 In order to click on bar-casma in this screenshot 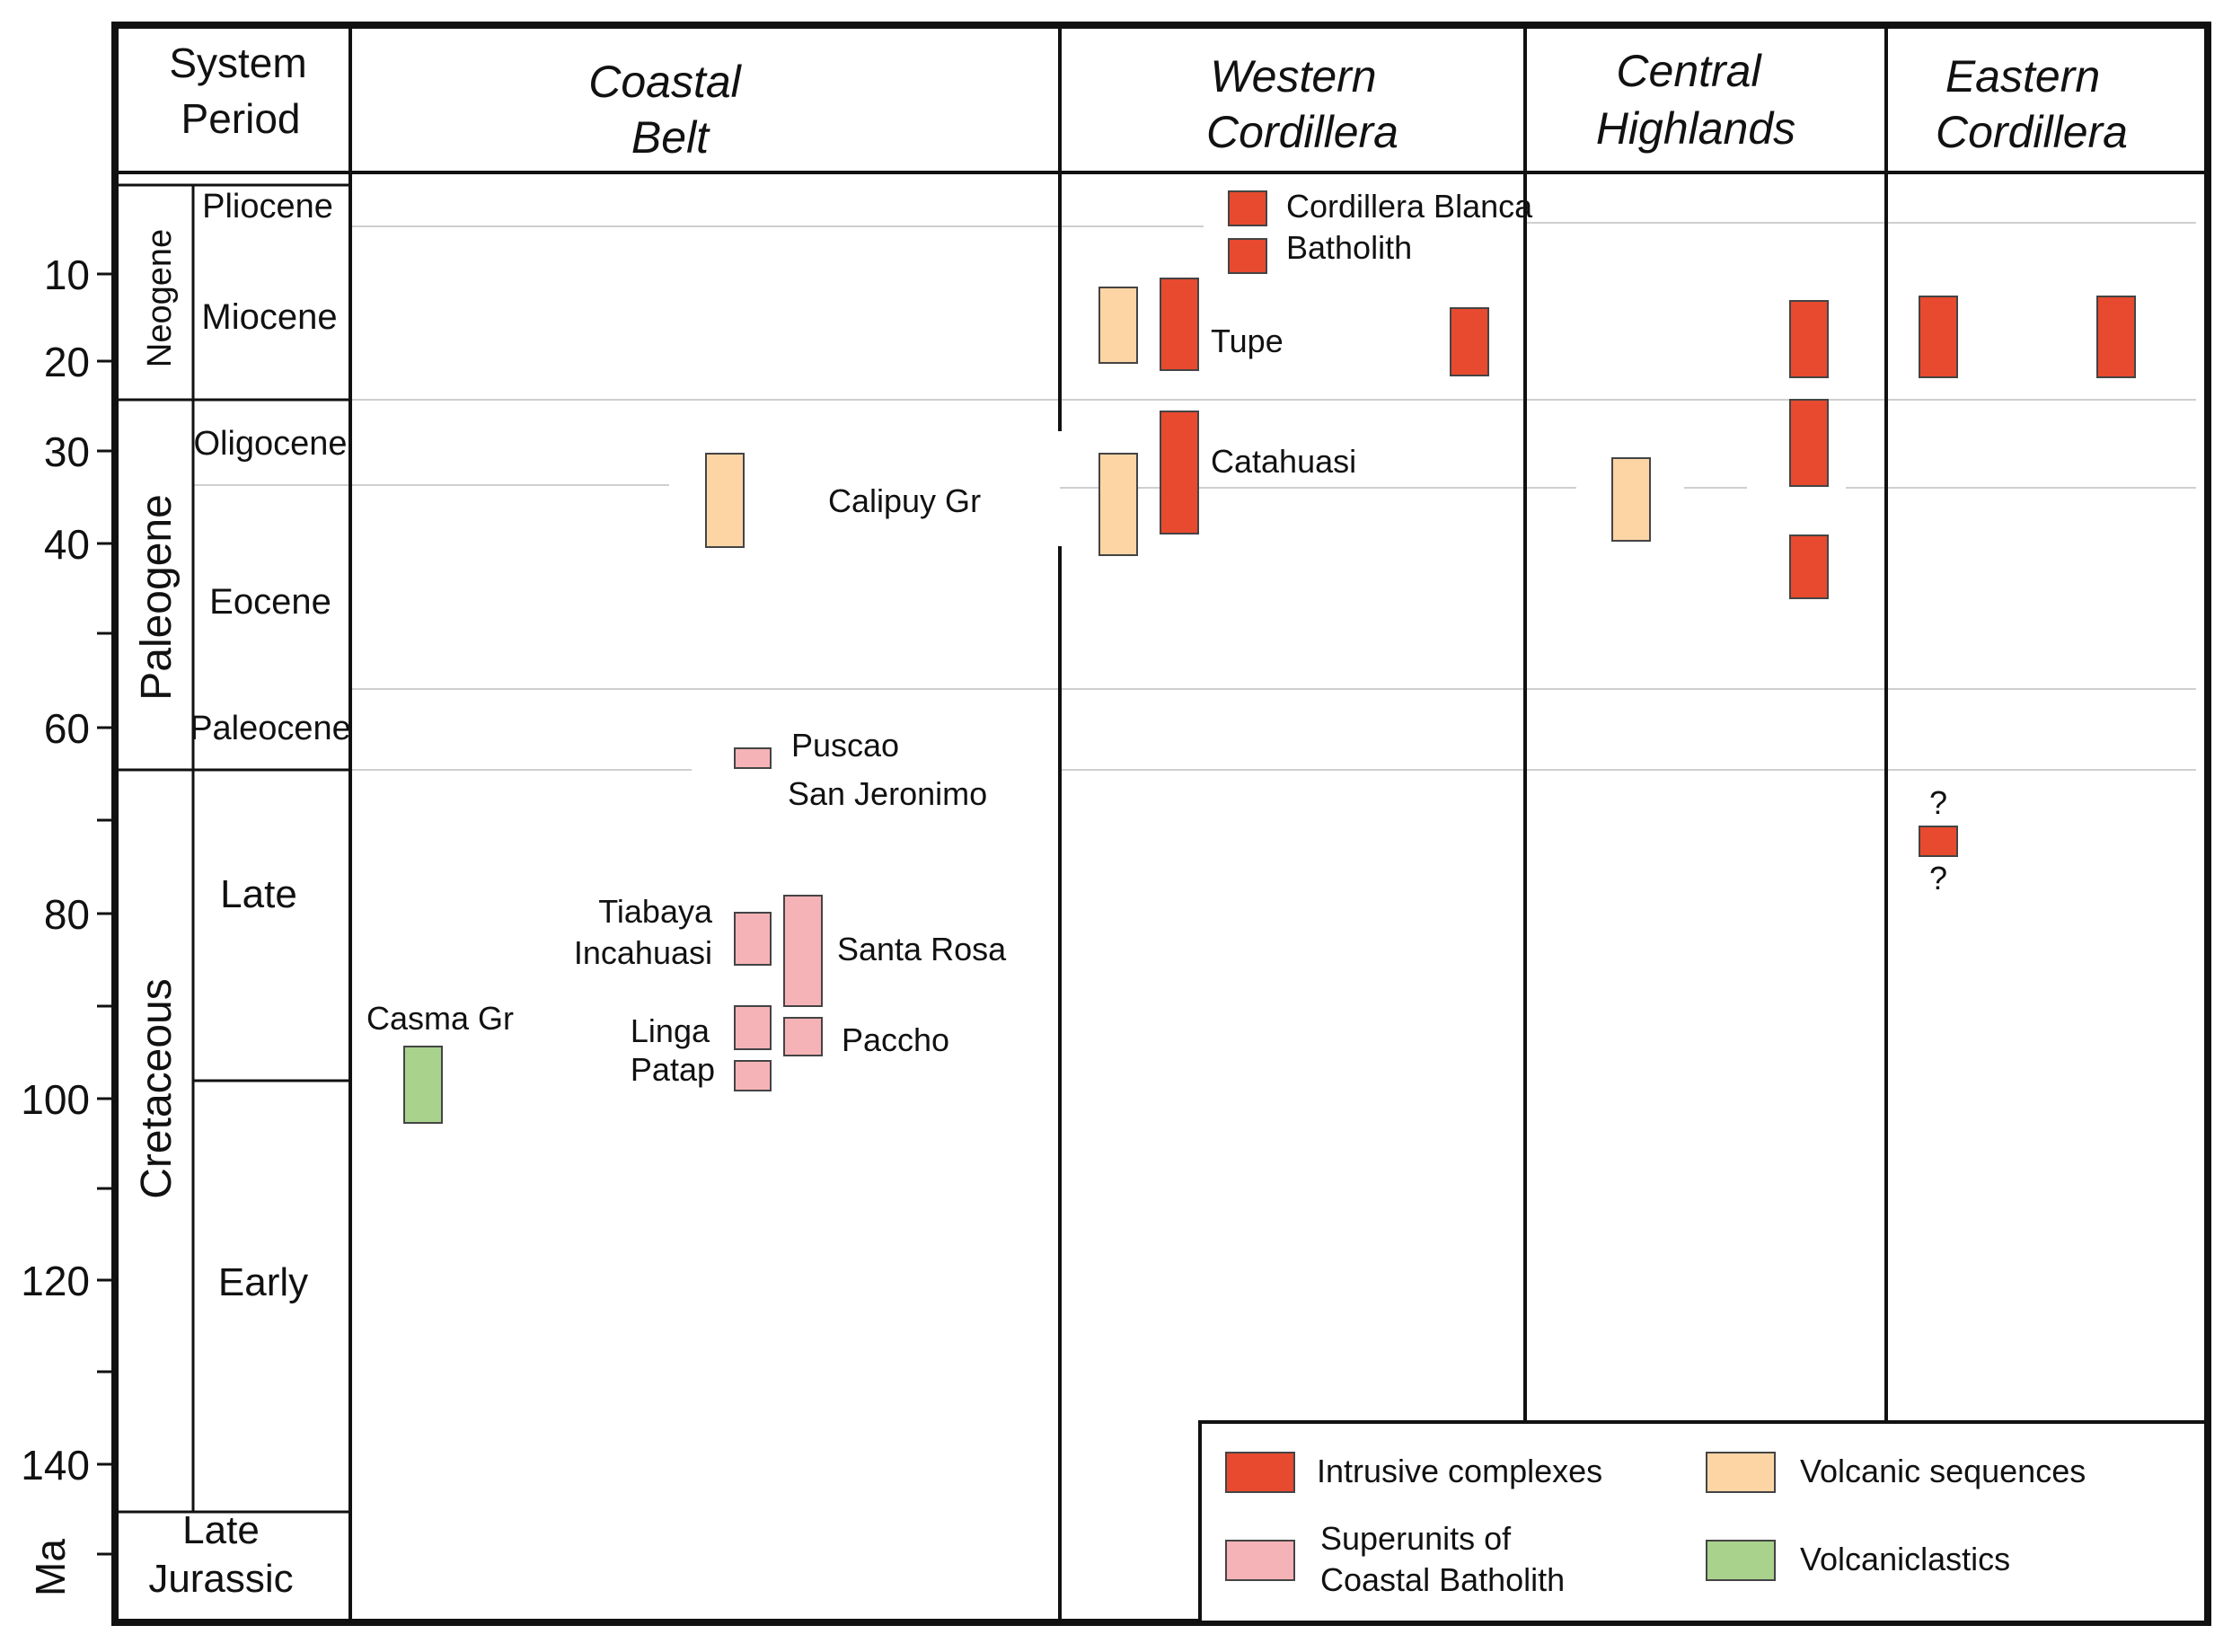, I will do `click(423, 1085)`.